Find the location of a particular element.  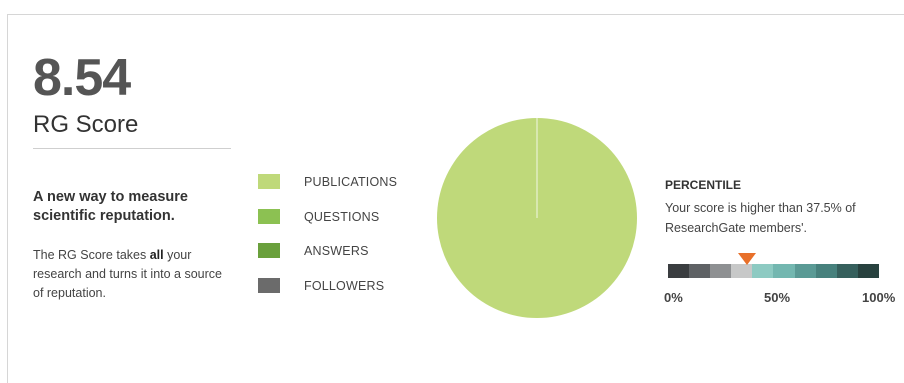

legend-label-questions: QUESTIONS is located at coordinates (342, 216).